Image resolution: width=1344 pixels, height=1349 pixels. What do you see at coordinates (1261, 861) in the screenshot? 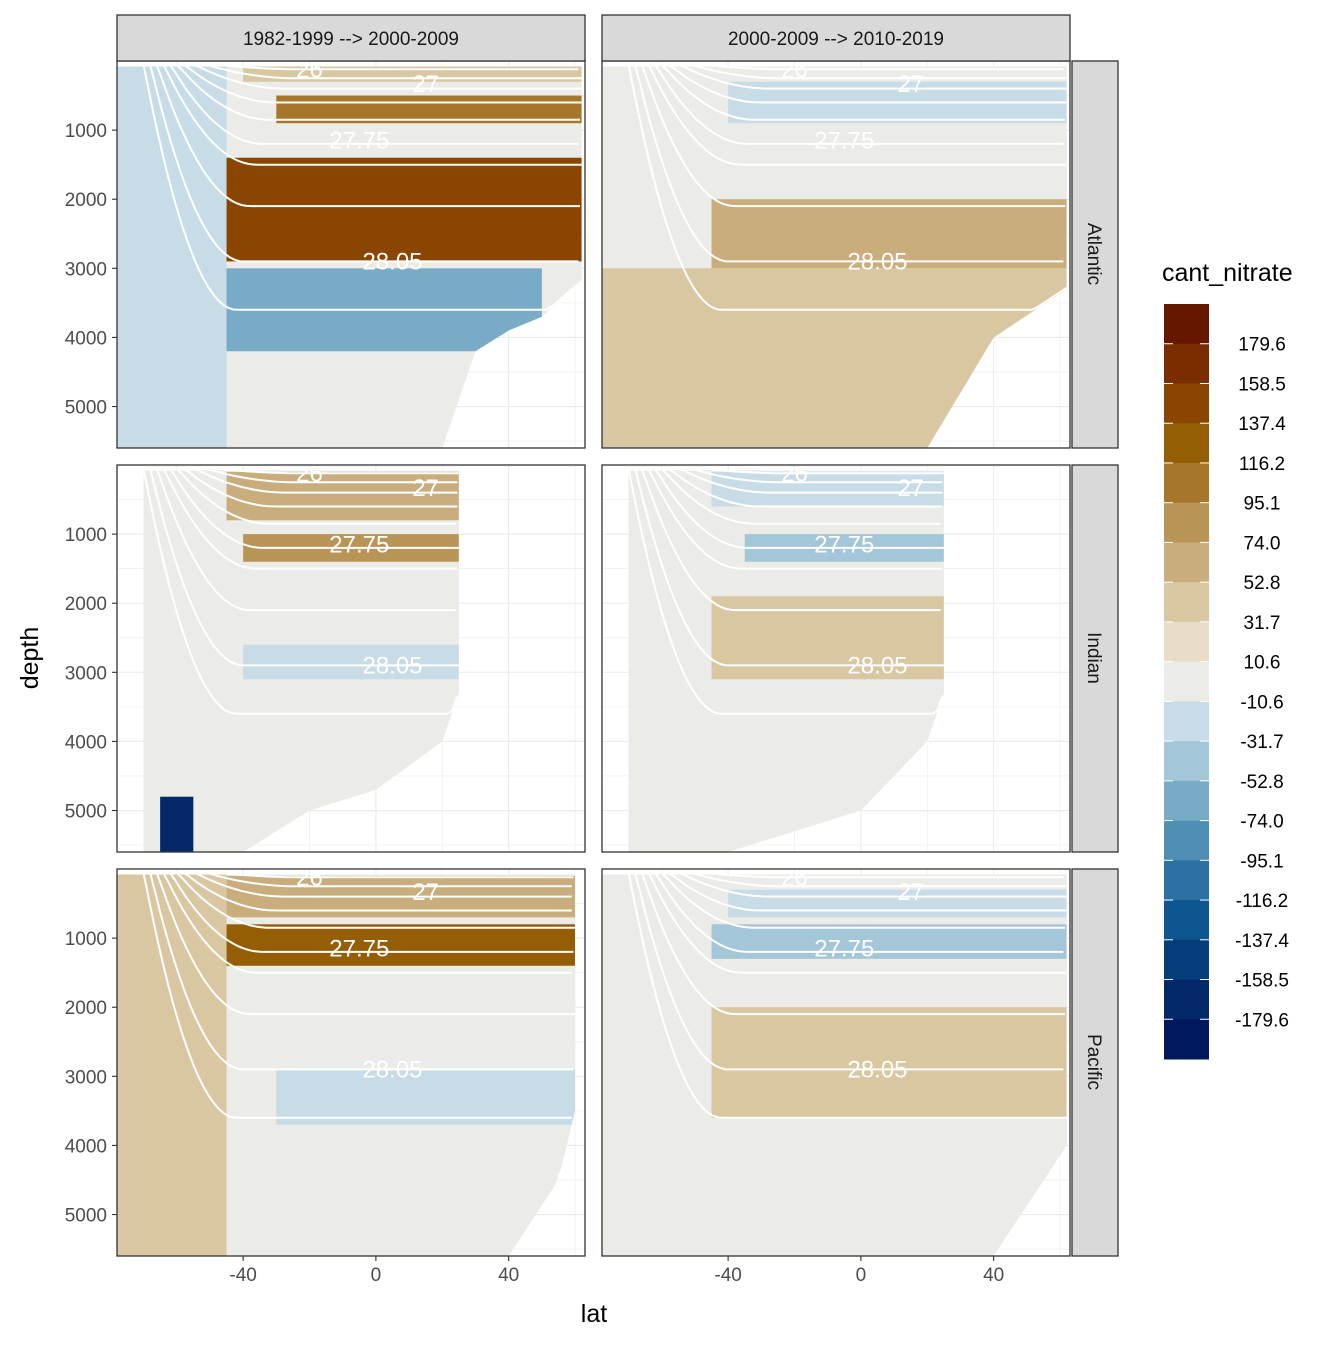
I see `legend-label: -95.1` at bounding box center [1261, 861].